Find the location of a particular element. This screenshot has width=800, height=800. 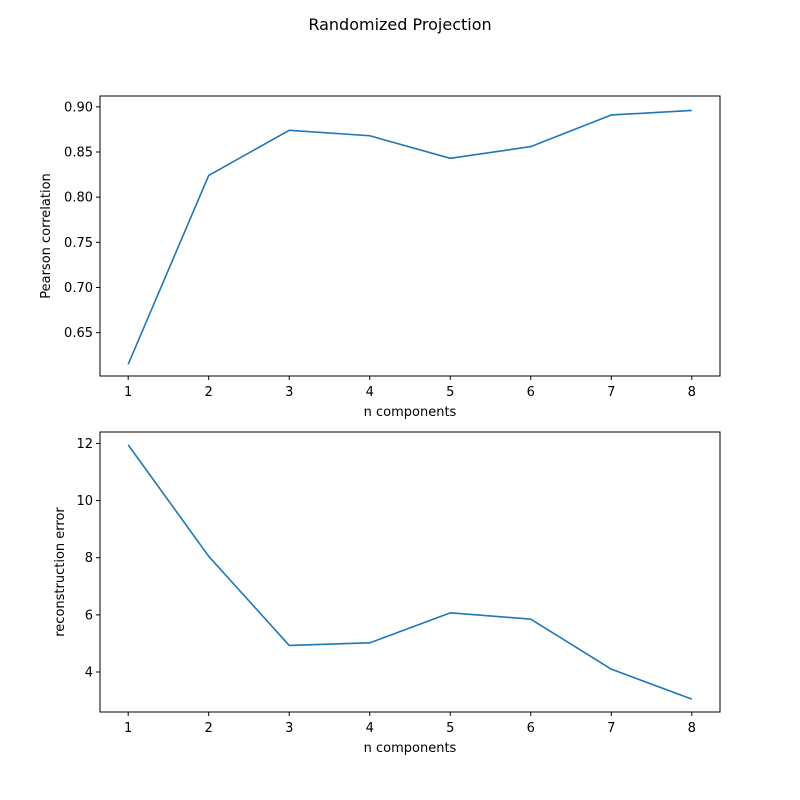

y-tick-label: 0.70 is located at coordinates (78, 288).